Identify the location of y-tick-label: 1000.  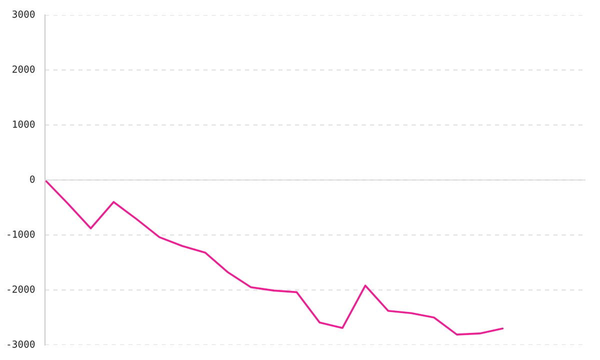
(24, 124).